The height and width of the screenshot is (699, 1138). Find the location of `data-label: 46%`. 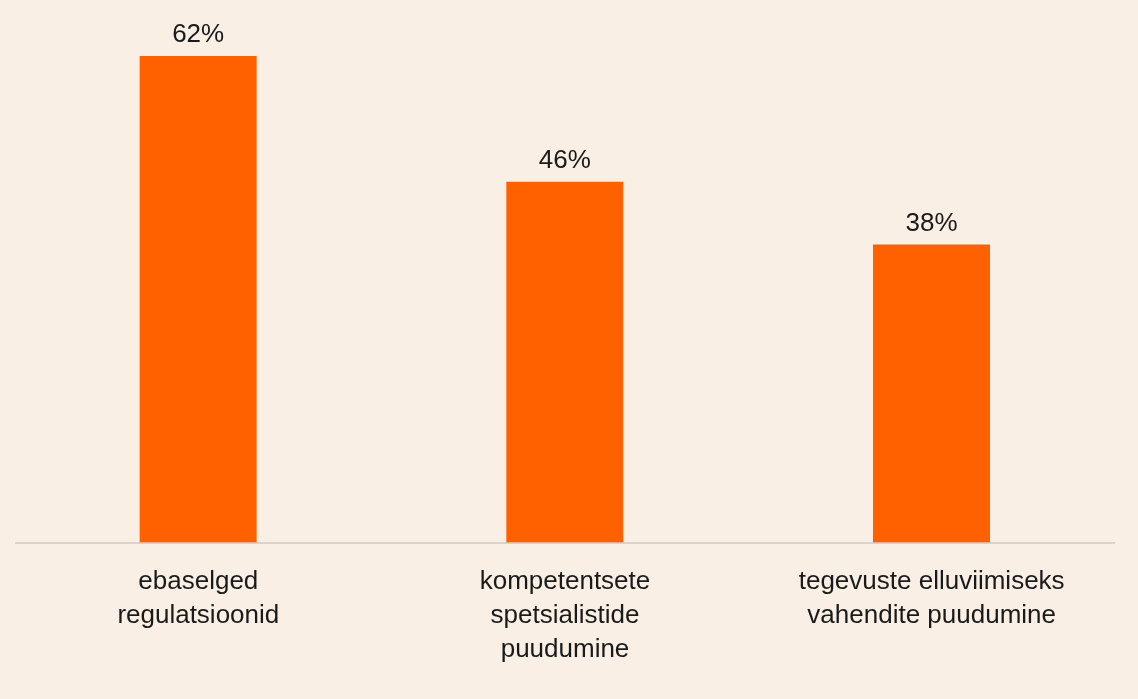

data-label: 46% is located at coordinates (564, 158).